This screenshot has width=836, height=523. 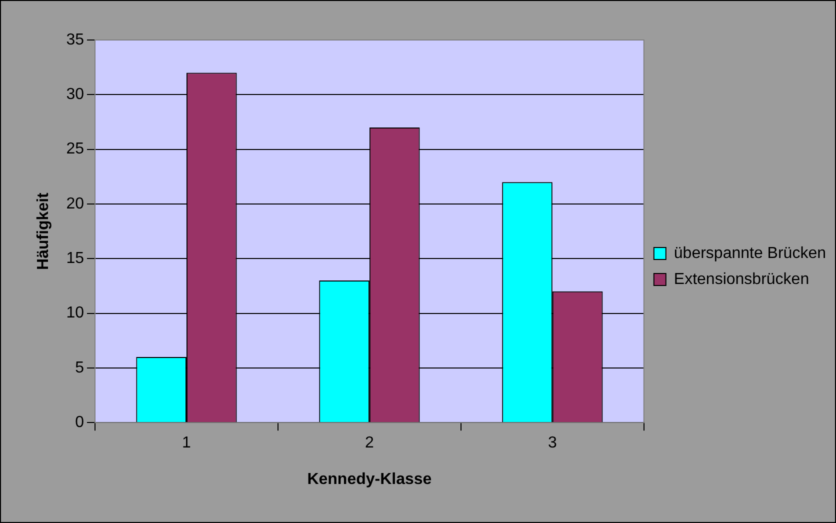 What do you see at coordinates (43, 231) in the screenshot?
I see `y-axis-title: Häufigkeit` at bounding box center [43, 231].